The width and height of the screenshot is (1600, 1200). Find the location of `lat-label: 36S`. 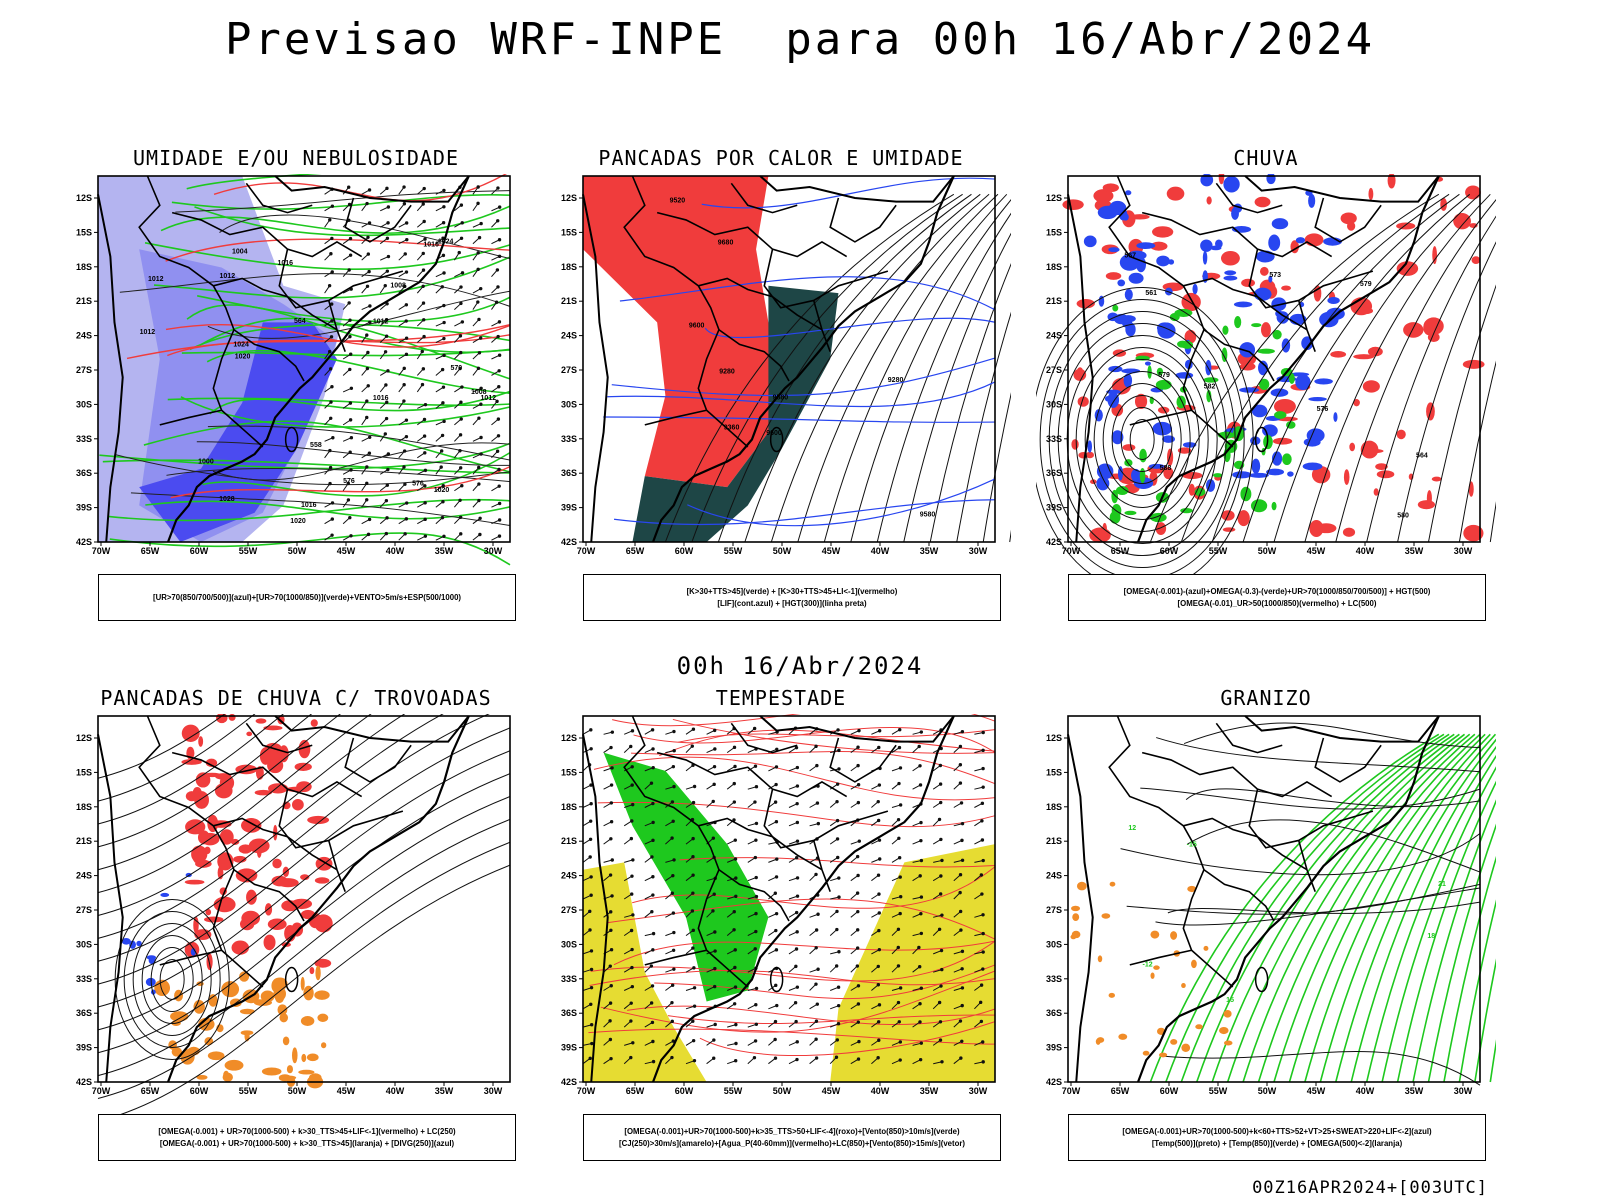

lat-label: 36S is located at coordinates (569, 1013).